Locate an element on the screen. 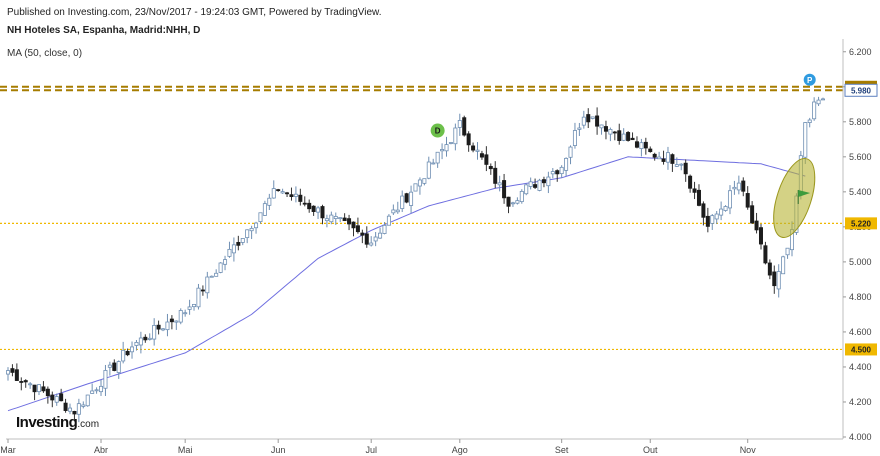 Image resolution: width=880 pixels, height=456 pixels. price-level-tag-label: 5.220 is located at coordinates (861, 223).